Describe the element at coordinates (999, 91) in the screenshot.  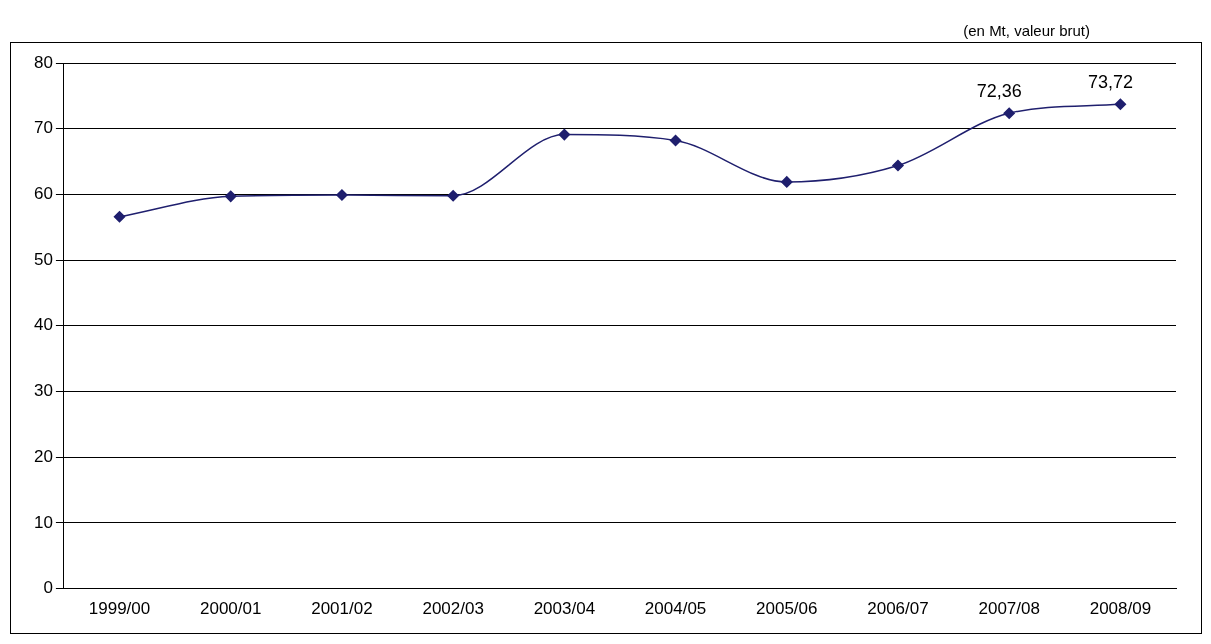
I see `data-label: 72,36` at that location.